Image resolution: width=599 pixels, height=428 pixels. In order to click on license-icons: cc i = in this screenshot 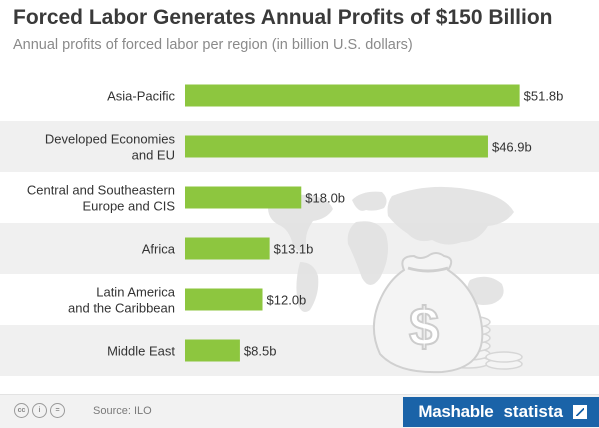, I will do `click(39, 410)`.